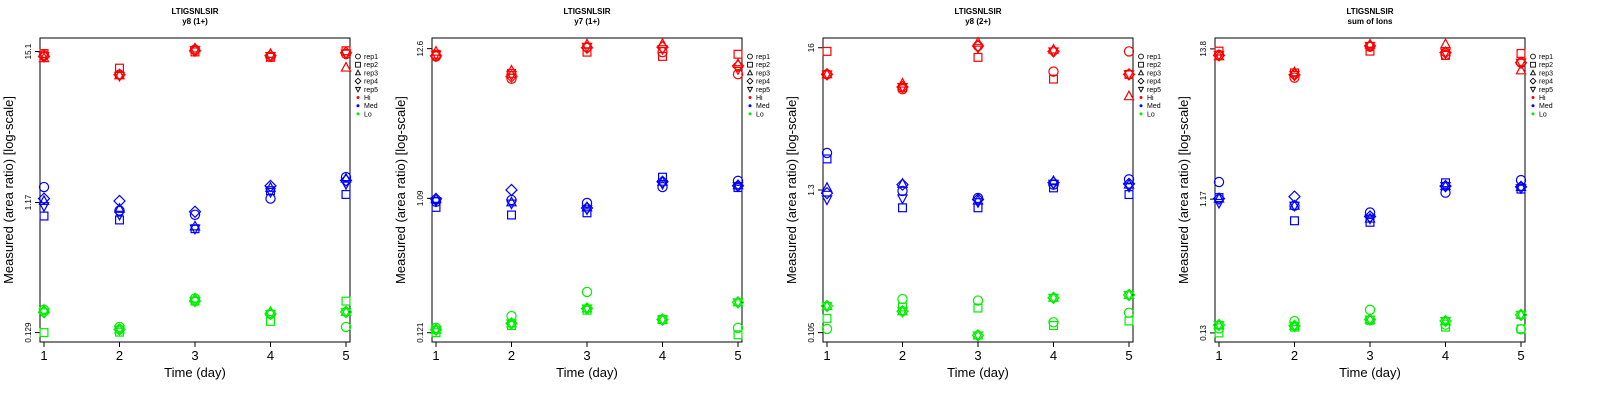 Image resolution: width=1600 pixels, height=400 pixels. I want to click on y-tick-label: 13.8, so click(1203, 49).